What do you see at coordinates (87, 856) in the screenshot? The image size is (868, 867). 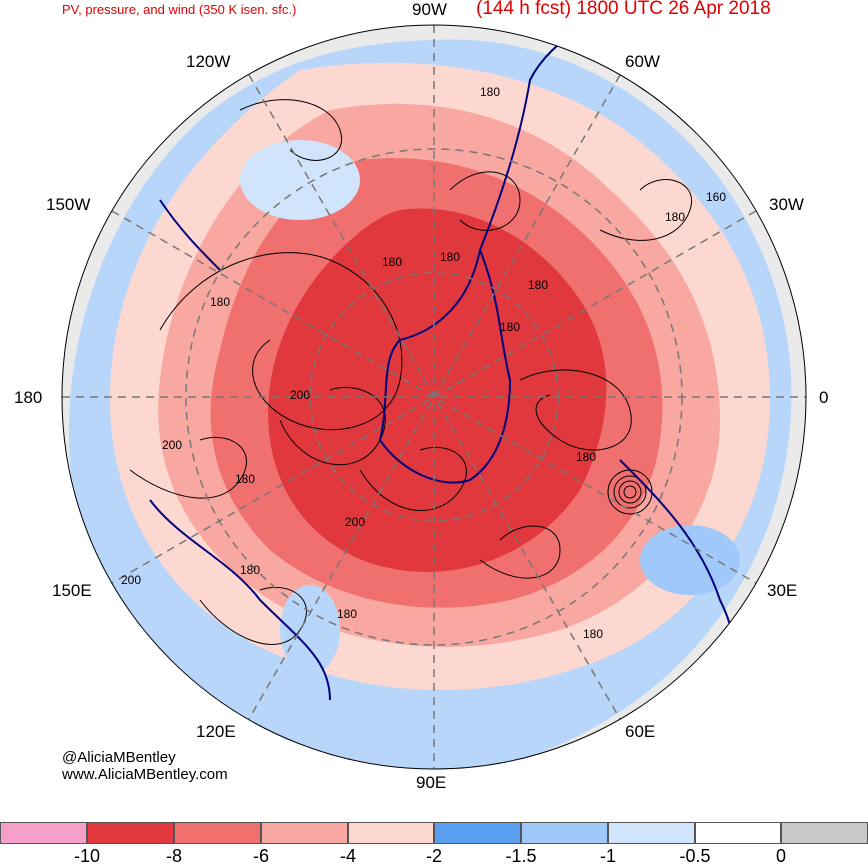 I see `colorbar-tick: -10` at bounding box center [87, 856].